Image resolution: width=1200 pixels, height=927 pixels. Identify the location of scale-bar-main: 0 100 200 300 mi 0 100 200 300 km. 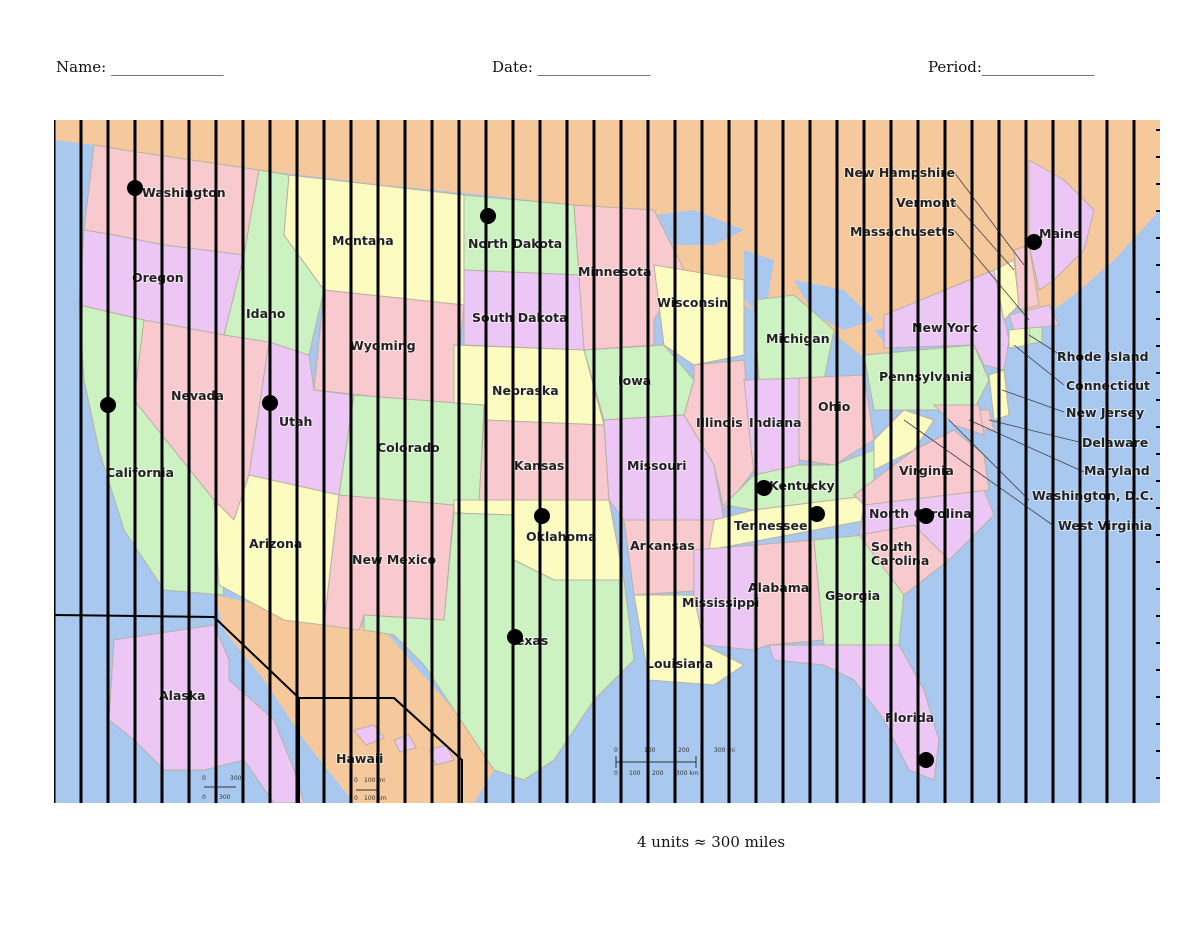
(674, 762).